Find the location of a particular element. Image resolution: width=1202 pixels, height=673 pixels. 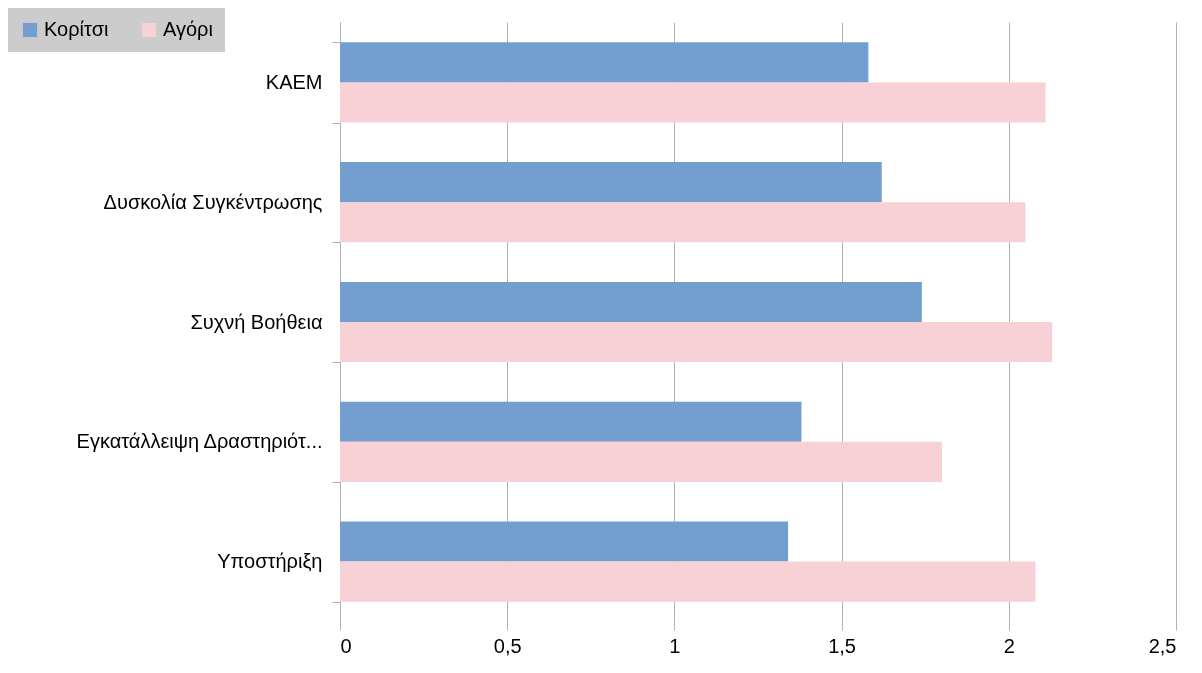

x-tick-label: 1,5 is located at coordinates (842, 645).